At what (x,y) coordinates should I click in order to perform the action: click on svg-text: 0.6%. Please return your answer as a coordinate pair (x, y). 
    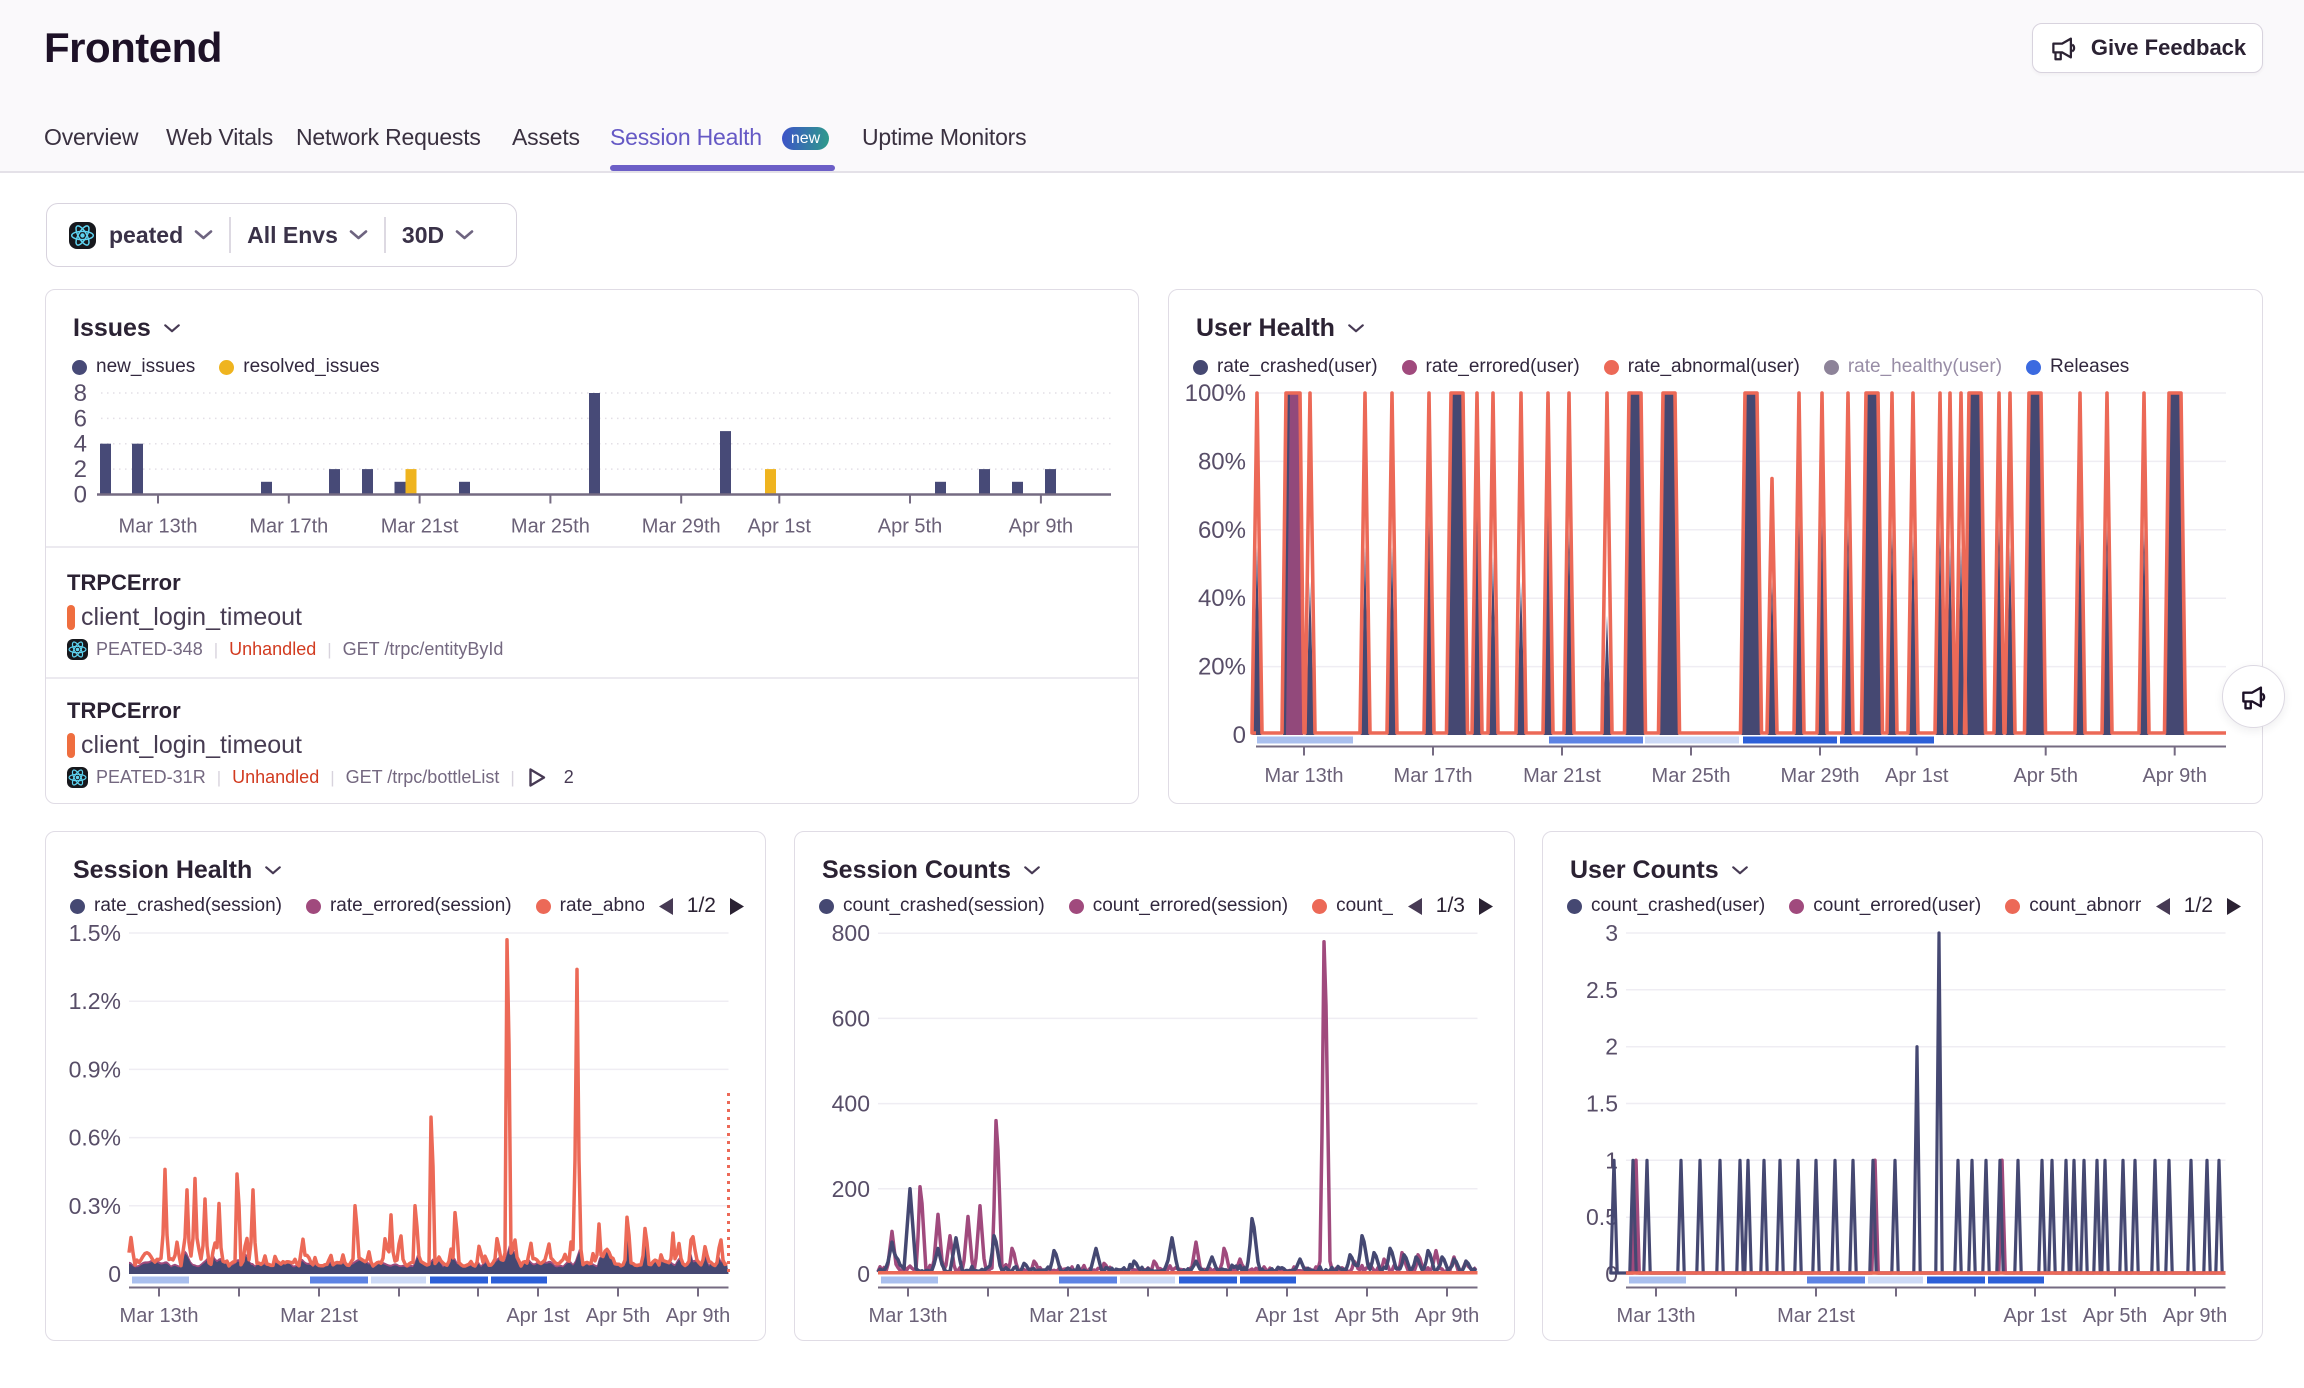
    Looking at the image, I should click on (95, 1138).